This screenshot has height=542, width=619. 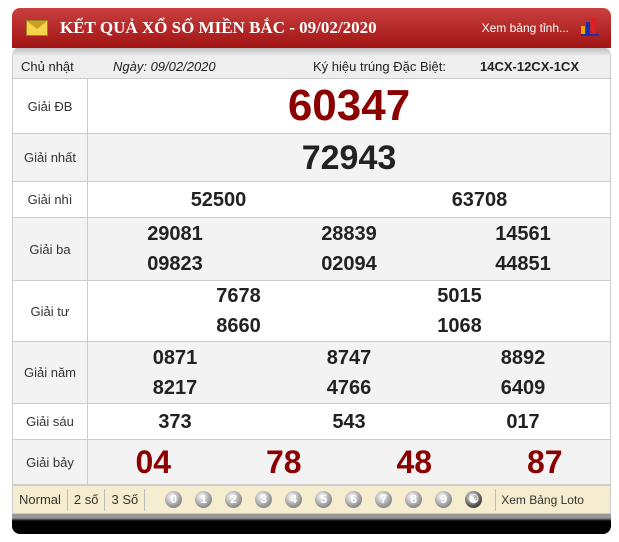 What do you see at coordinates (153, 462) in the screenshot?
I see `prize-number: 04` at bounding box center [153, 462].